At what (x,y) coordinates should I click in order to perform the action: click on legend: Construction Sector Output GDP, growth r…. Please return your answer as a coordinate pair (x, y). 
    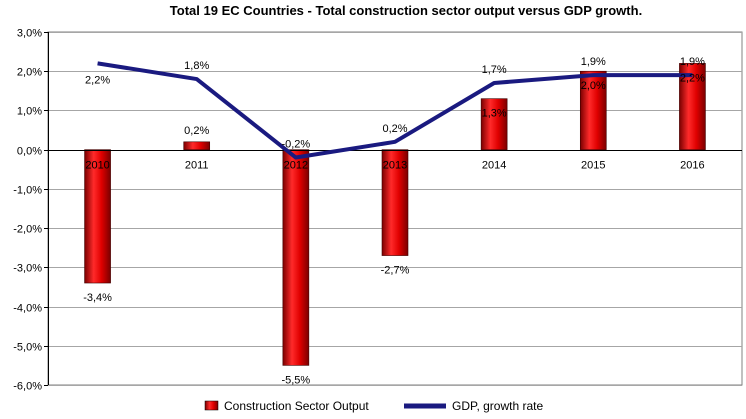
    Looking at the image, I should click on (373, 406).